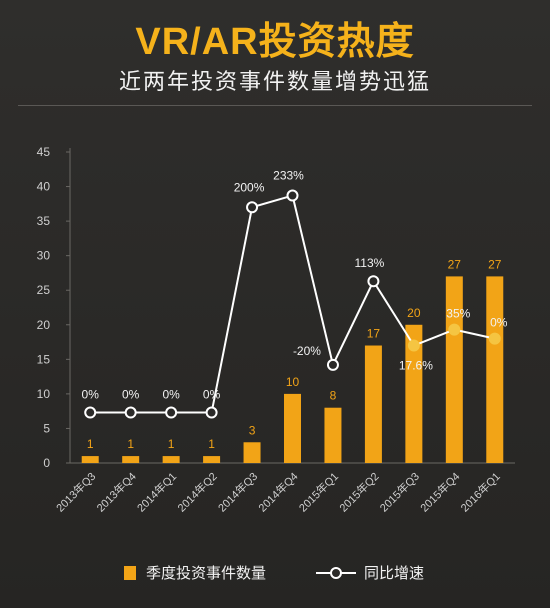  What do you see at coordinates (414, 313) in the screenshot?
I see `bar-value-label: 20` at bounding box center [414, 313].